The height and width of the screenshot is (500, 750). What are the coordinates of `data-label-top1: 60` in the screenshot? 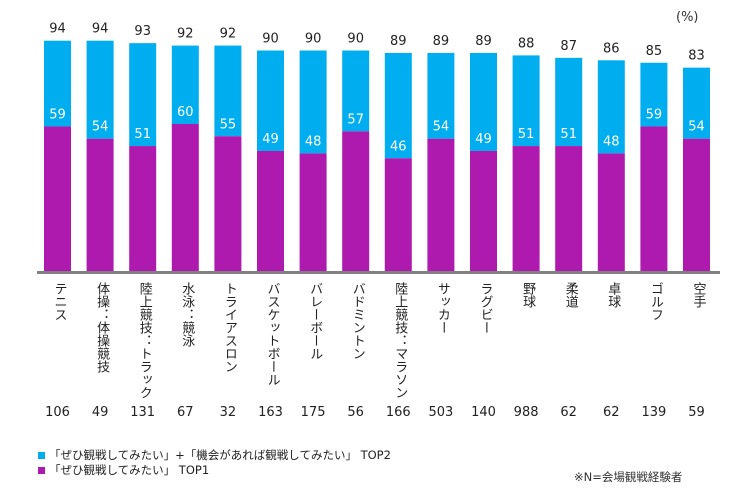 It's located at (185, 112).